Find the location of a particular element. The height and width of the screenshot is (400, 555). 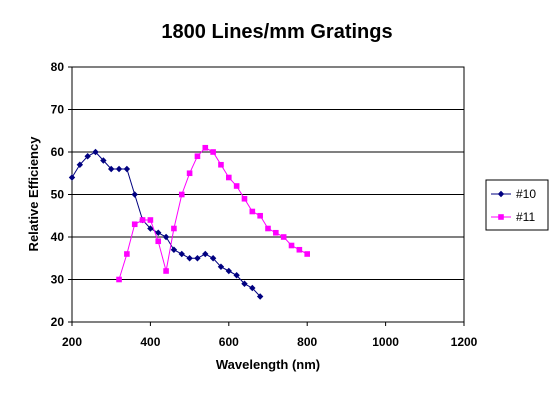

legend: #10 #11 is located at coordinates (517, 205).